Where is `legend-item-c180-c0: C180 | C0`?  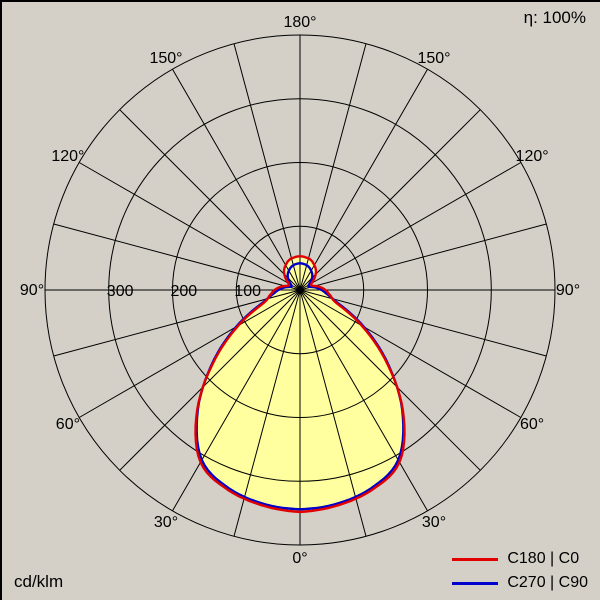
legend-item-c180-c0: C180 | C0 is located at coordinates (515, 559).